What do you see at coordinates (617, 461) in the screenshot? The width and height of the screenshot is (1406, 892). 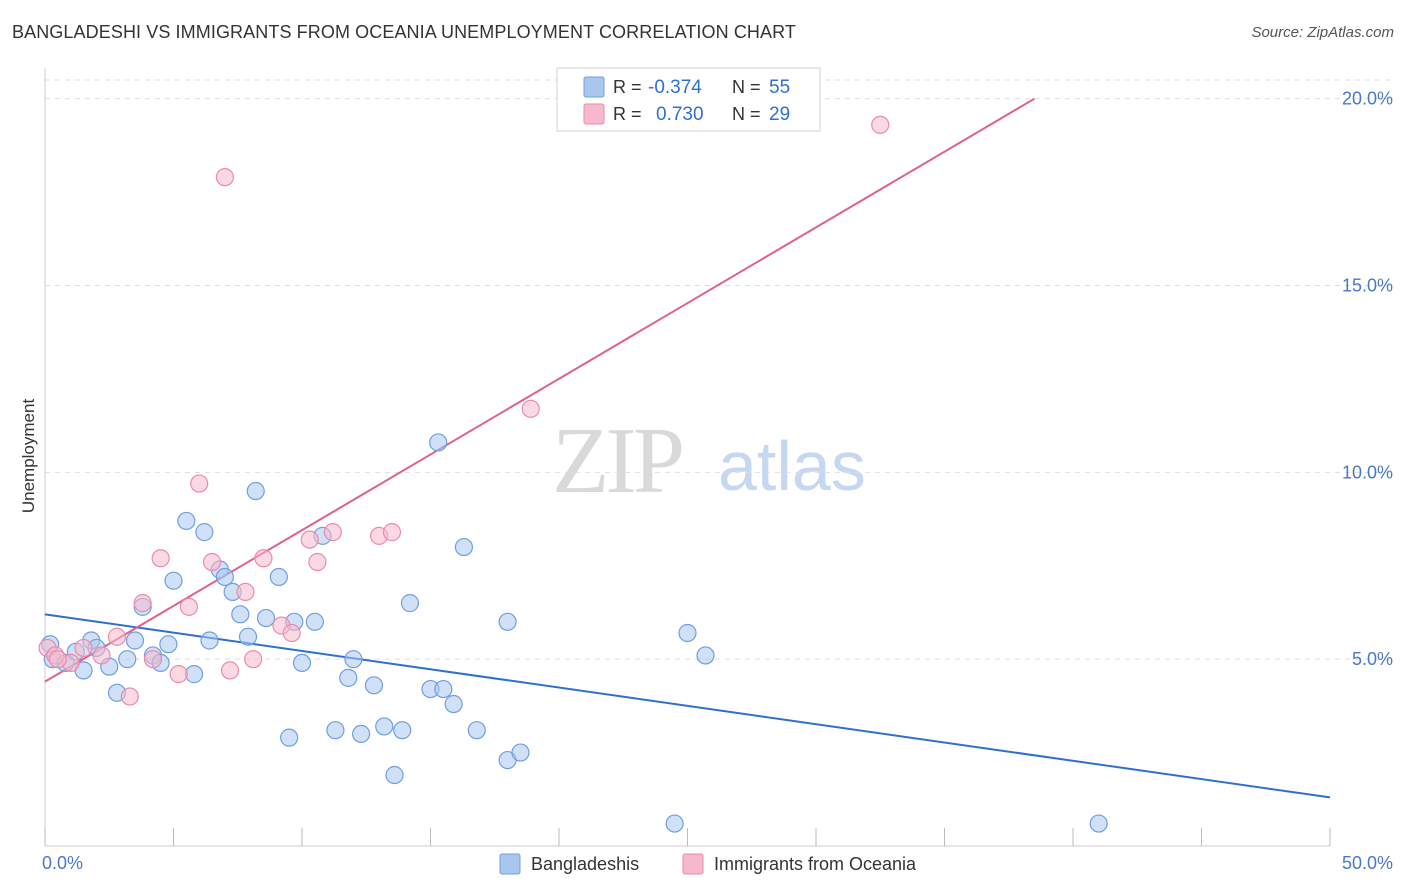 I see `watermark-zip: ZIP` at bounding box center [617, 461].